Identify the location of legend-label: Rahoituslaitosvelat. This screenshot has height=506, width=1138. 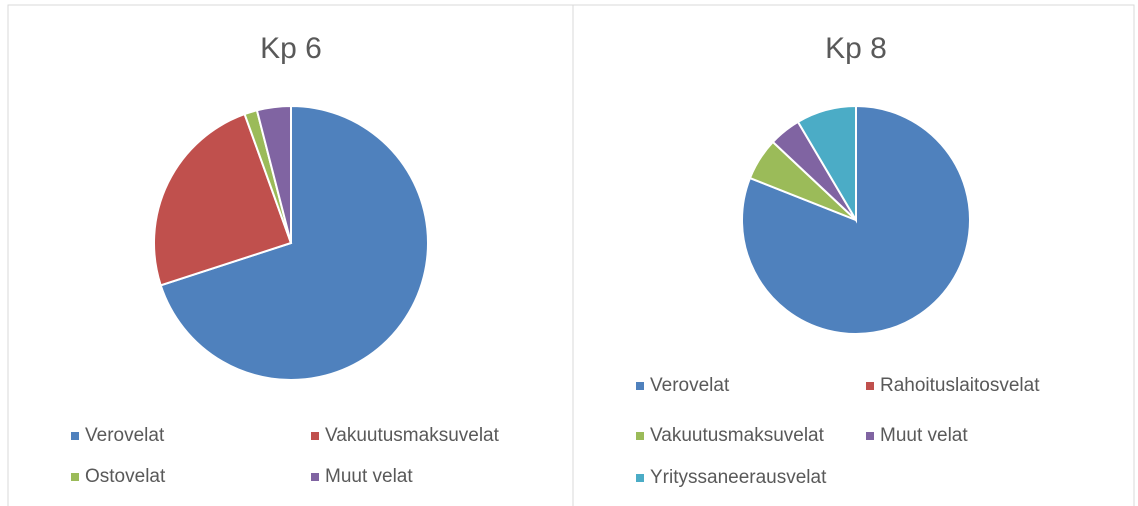
(960, 385).